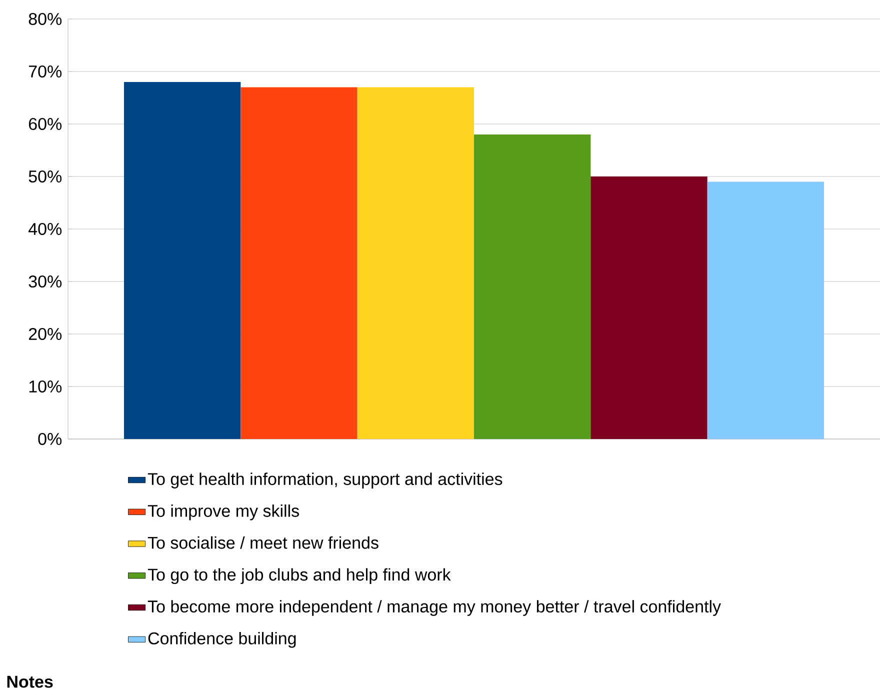 The width and height of the screenshot is (880, 692). Describe the element at coordinates (45, 229) in the screenshot. I see `y-tick-label: 40%` at that location.